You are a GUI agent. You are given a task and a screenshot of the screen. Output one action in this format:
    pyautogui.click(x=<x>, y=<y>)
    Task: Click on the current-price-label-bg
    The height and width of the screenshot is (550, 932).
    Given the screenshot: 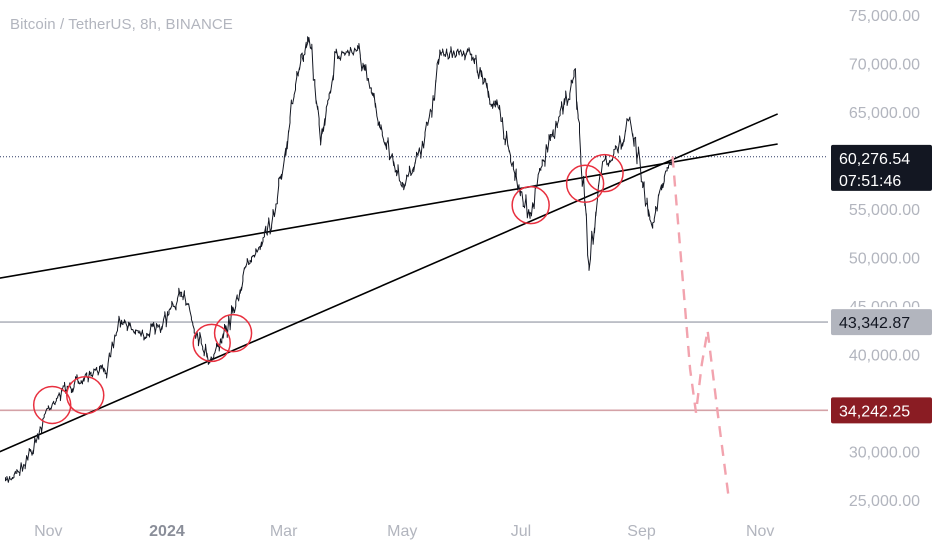 What is the action you would take?
    pyautogui.click(x=881, y=167)
    